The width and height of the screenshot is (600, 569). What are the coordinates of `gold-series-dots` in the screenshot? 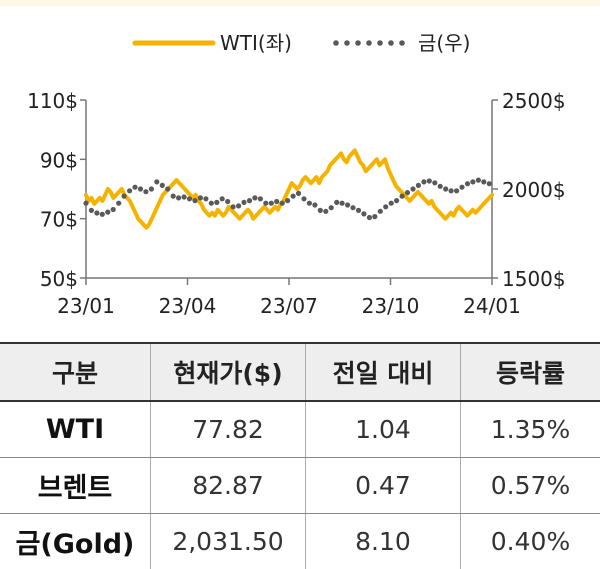 It's located at (287, 199).